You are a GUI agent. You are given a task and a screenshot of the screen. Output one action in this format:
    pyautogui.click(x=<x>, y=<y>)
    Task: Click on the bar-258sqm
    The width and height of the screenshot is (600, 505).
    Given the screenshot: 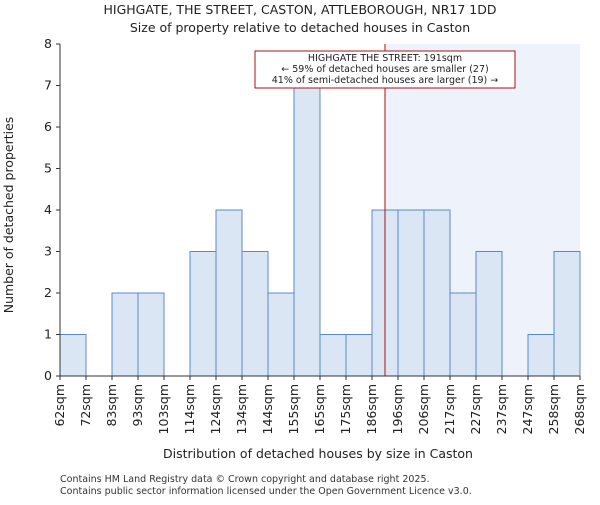 What is the action you would take?
    pyautogui.click(x=567, y=314)
    